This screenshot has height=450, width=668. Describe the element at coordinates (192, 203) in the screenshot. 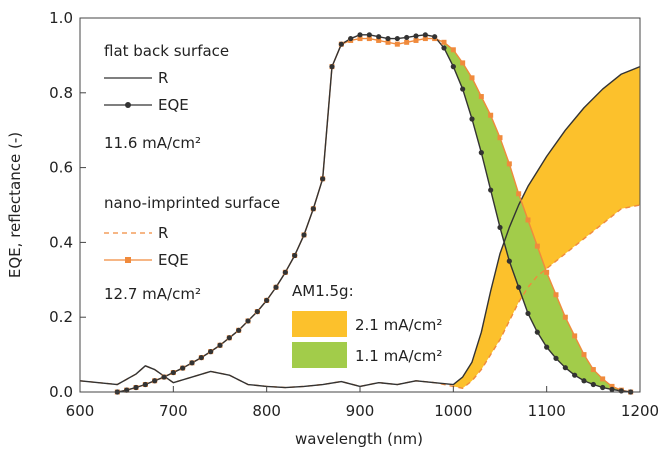

I see `legend-nano-title: nano-imprinted surface` at that location.